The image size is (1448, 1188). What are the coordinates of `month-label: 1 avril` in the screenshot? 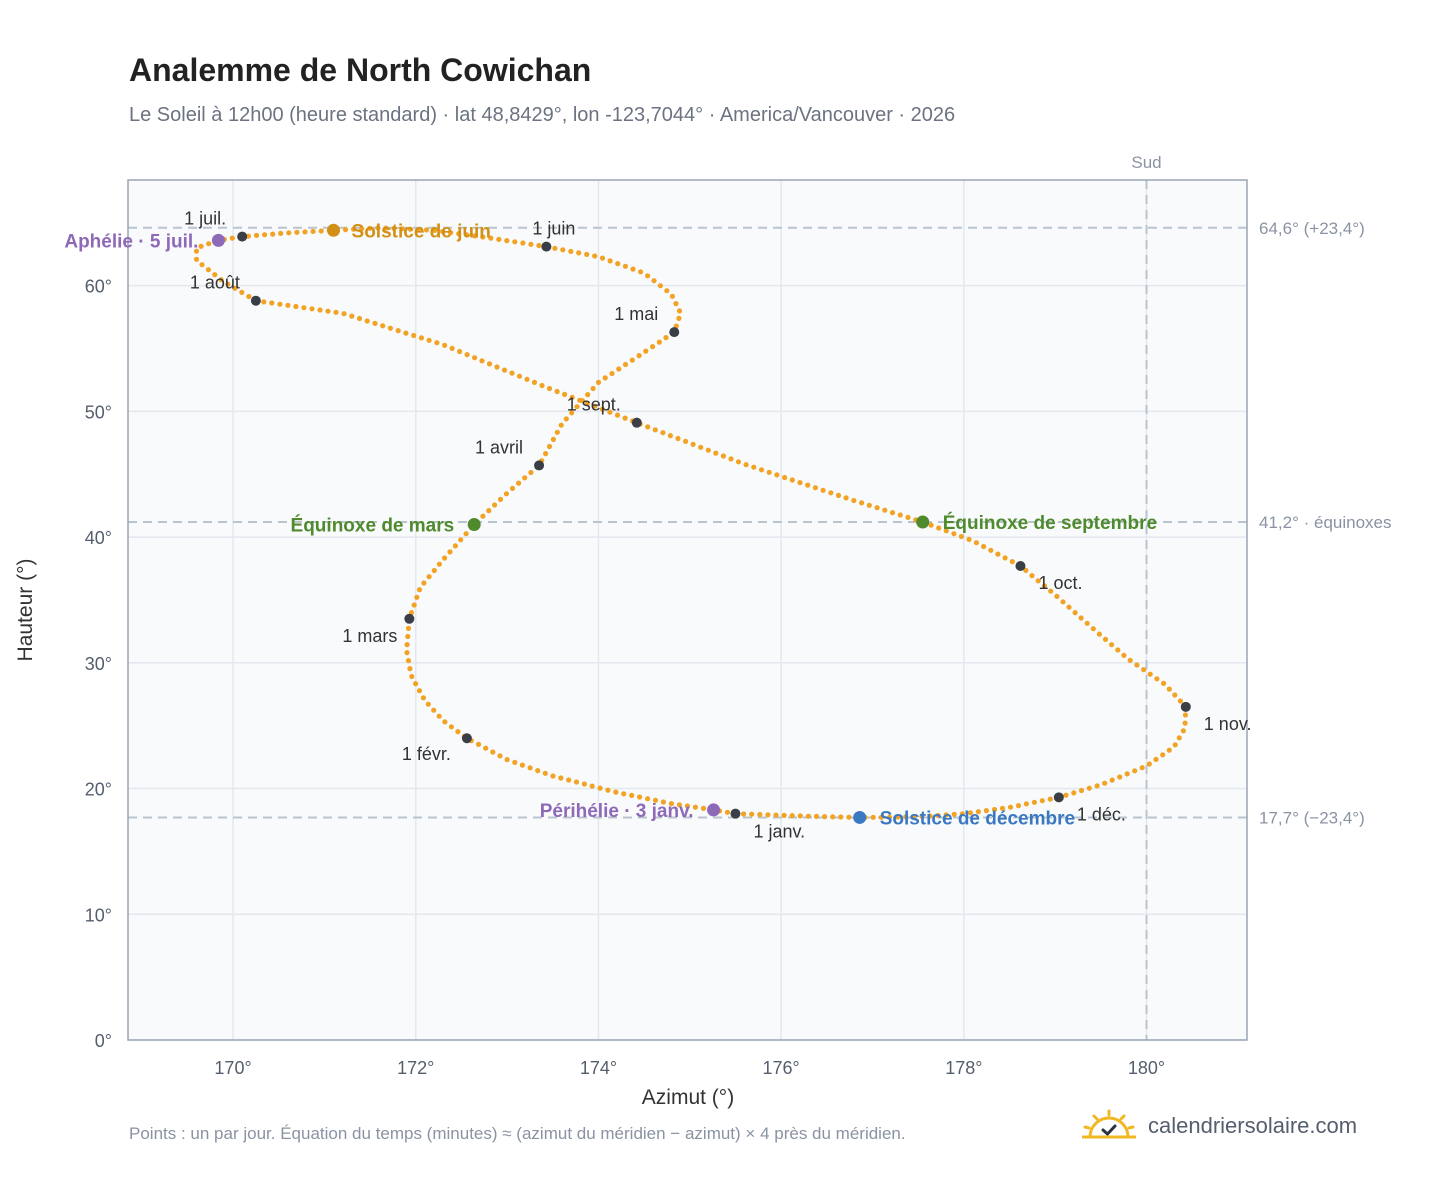 It's located at (499, 447).